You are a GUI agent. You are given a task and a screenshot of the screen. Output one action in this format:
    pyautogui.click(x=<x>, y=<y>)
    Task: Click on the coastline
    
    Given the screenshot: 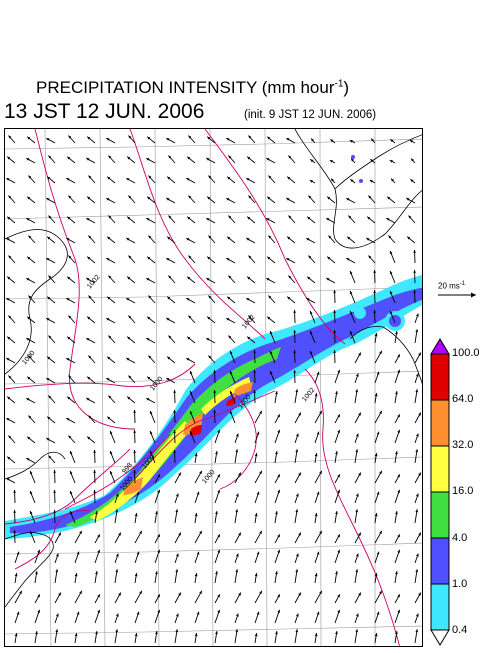 What is the action you would take?
    pyautogui.click(x=358, y=189)
    